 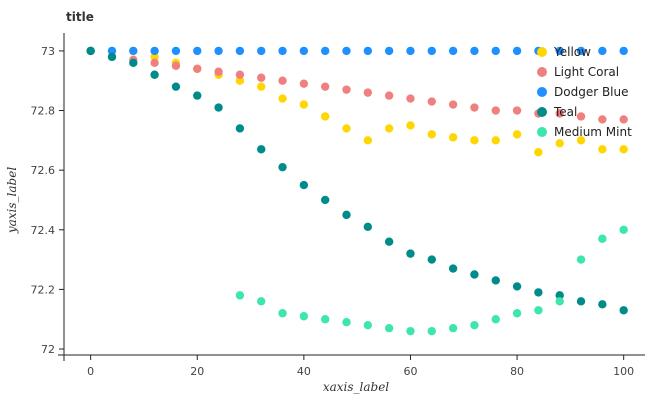 What do you see at coordinates (572, 52) in the screenshot?
I see `legend-label: Yellow` at bounding box center [572, 52].